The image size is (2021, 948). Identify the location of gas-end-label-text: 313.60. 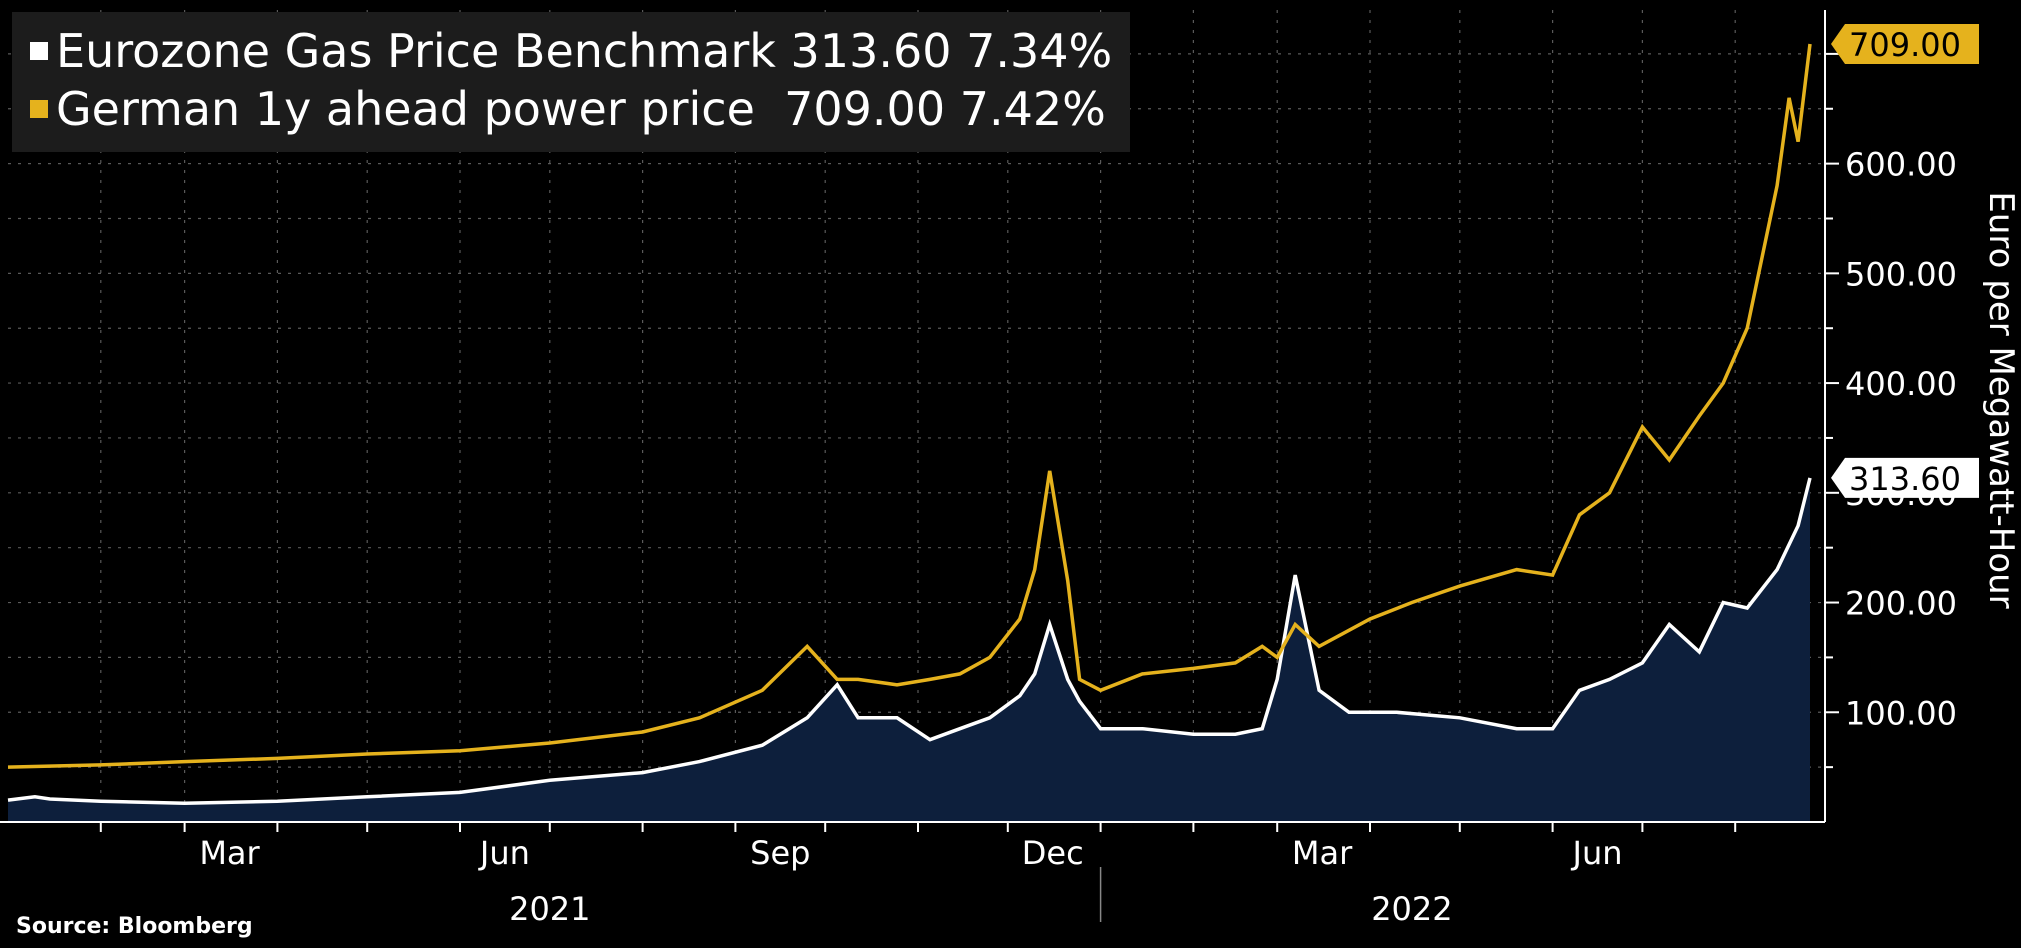
(1905, 479).